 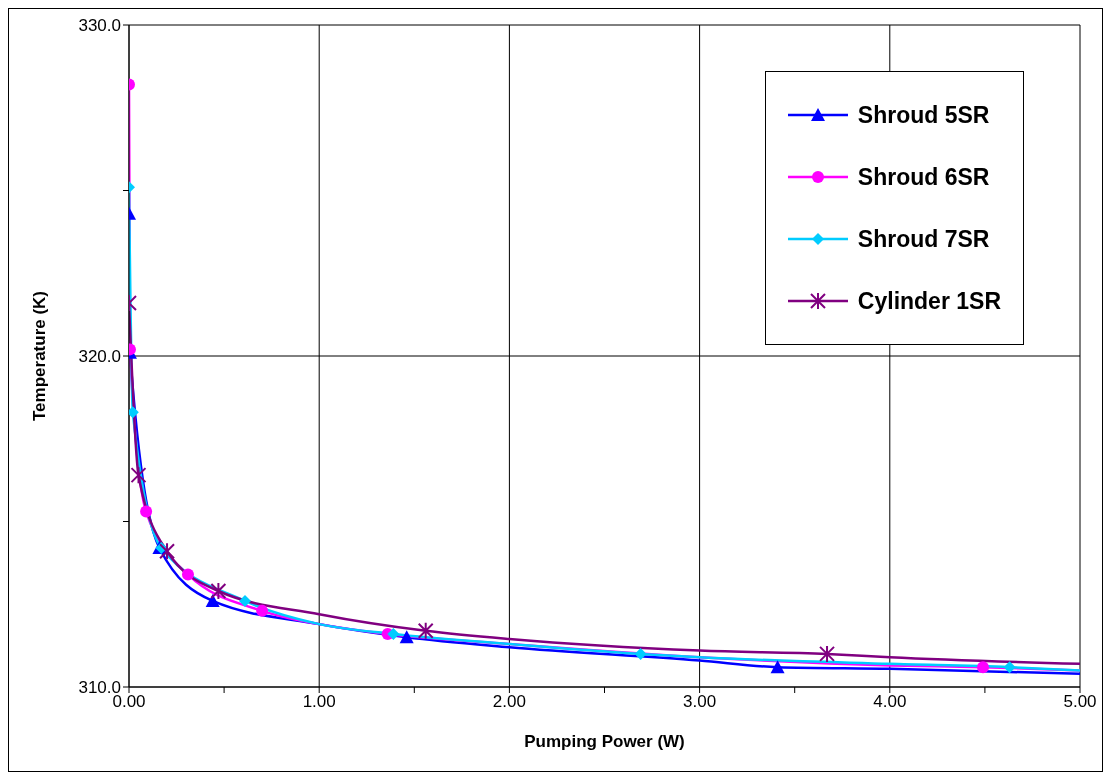 What do you see at coordinates (923, 239) in the screenshot?
I see `legend-label: Shroud 7SR` at bounding box center [923, 239].